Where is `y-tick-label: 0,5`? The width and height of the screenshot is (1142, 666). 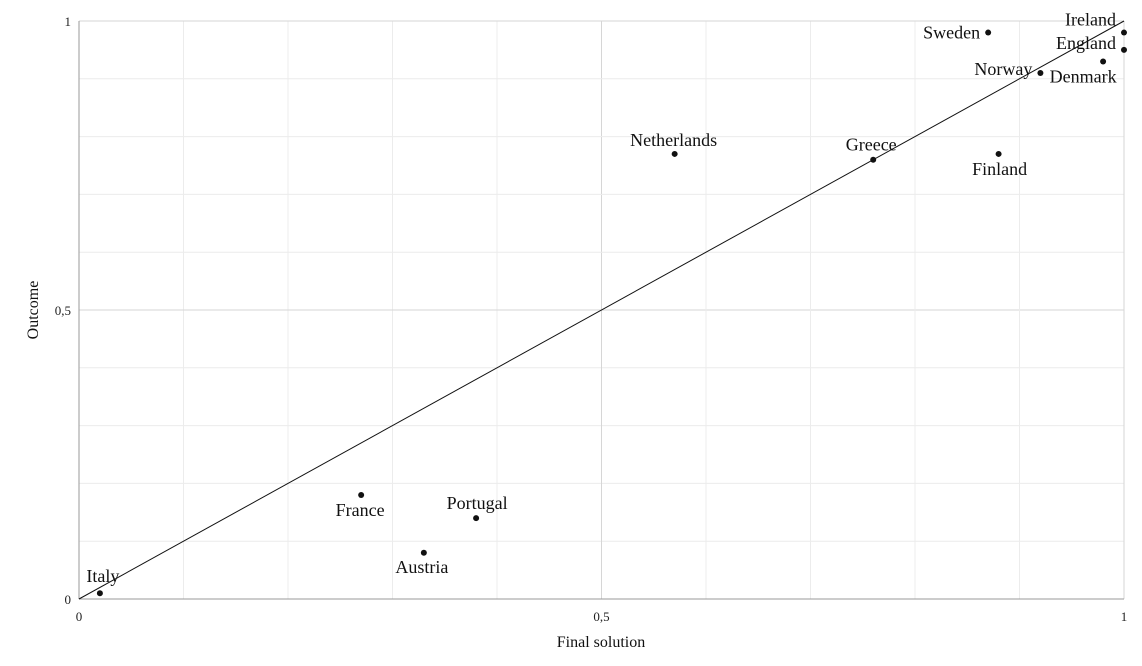
y-tick-label: 0,5 is located at coordinates (63, 310).